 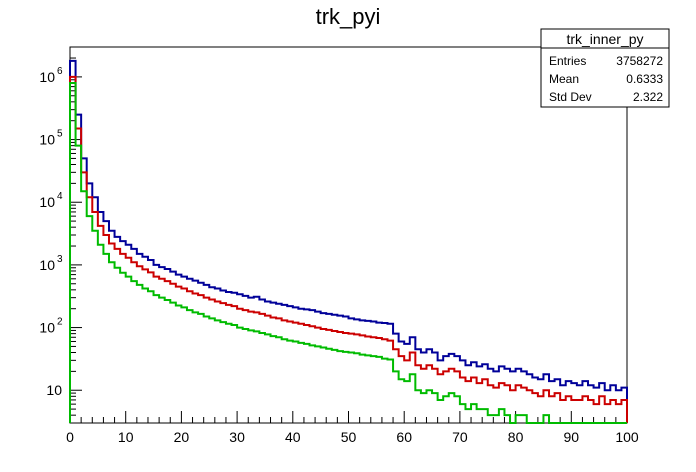 I want to click on y-tick-exponent: 6, so click(x=60, y=71).